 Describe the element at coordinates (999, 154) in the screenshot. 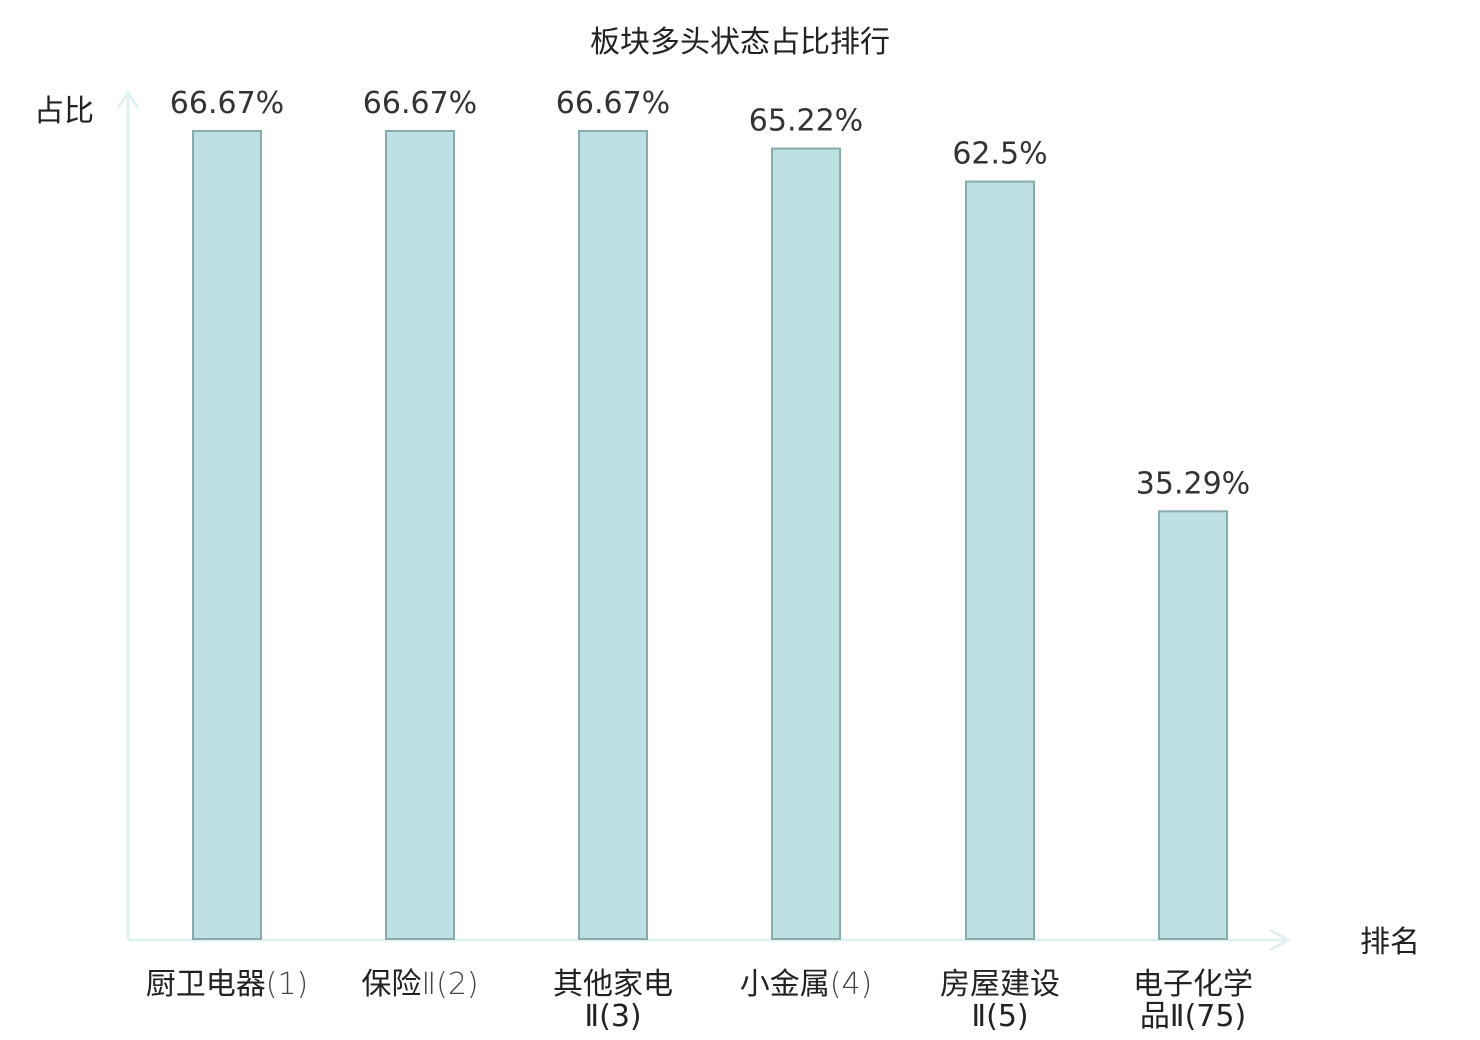

I see `value-label-5: 62.5%` at that location.